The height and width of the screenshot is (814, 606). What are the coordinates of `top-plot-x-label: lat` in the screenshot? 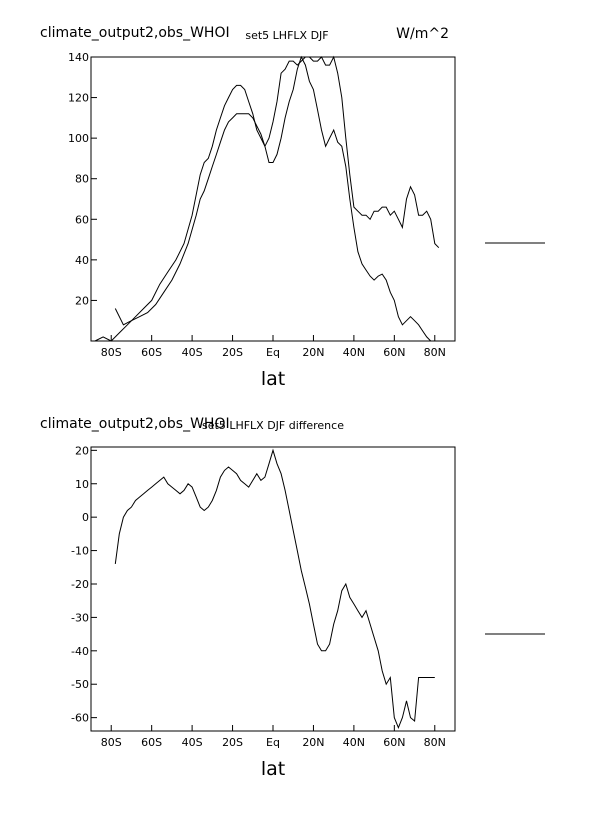 It's located at (273, 379).